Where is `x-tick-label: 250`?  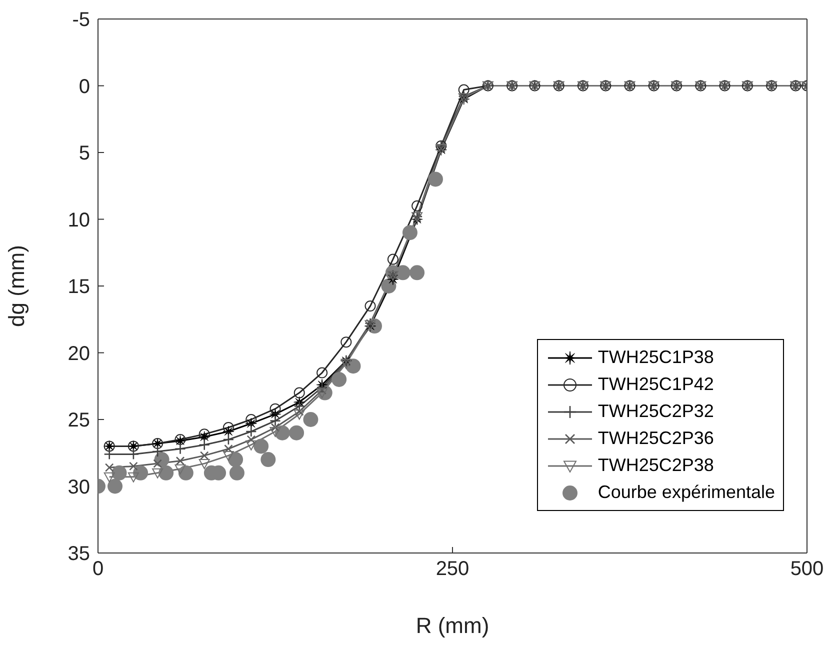 x-tick-label: 250 is located at coordinates (453, 569).